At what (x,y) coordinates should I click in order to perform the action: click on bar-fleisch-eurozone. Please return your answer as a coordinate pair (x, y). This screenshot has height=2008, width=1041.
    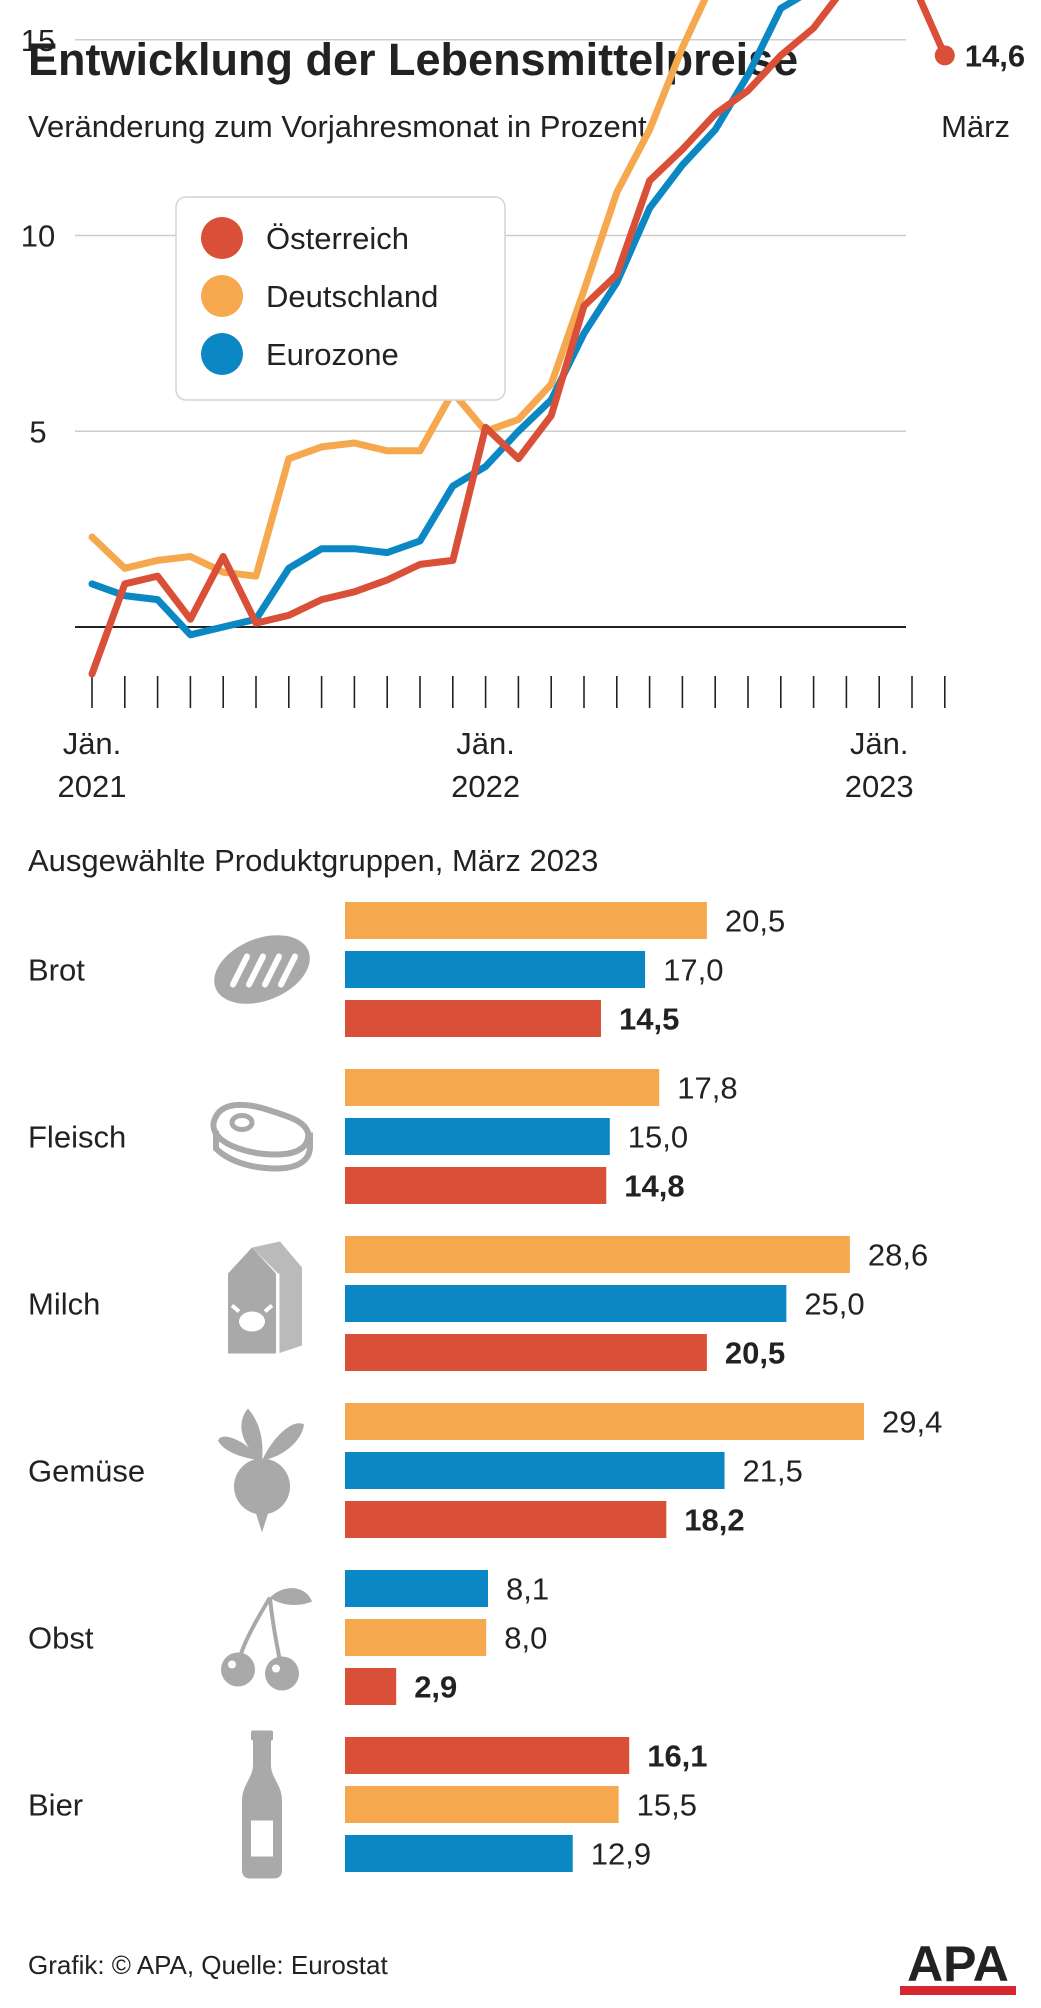
    Looking at the image, I should click on (477, 1136).